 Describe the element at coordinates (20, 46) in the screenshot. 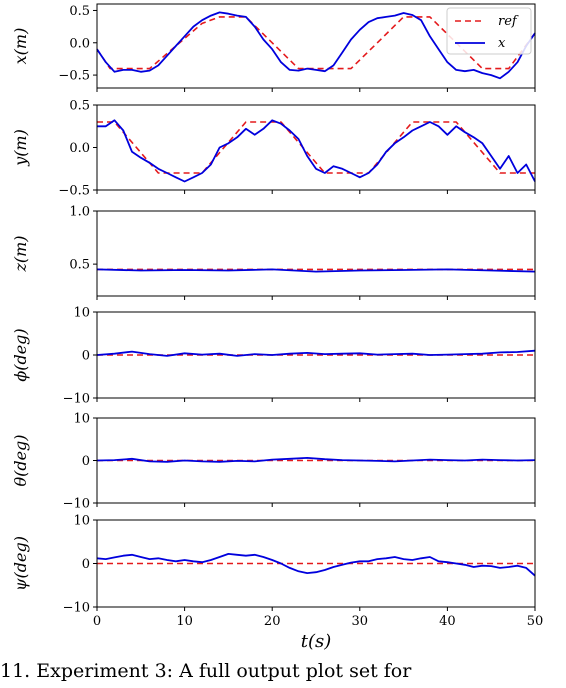

I see `ylabel-panel-1: x(m)` at that location.